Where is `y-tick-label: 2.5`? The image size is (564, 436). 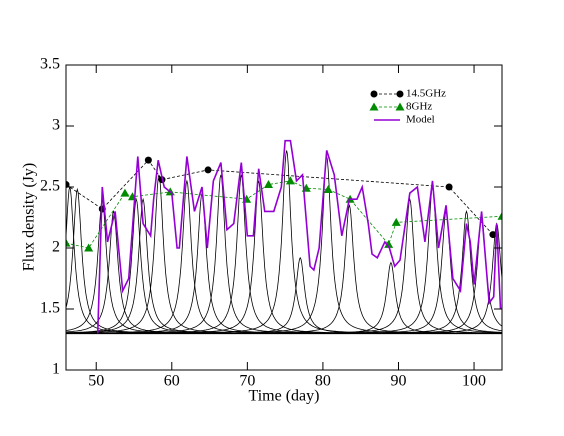 y-tick-label: 2.5 is located at coordinates (50, 186).